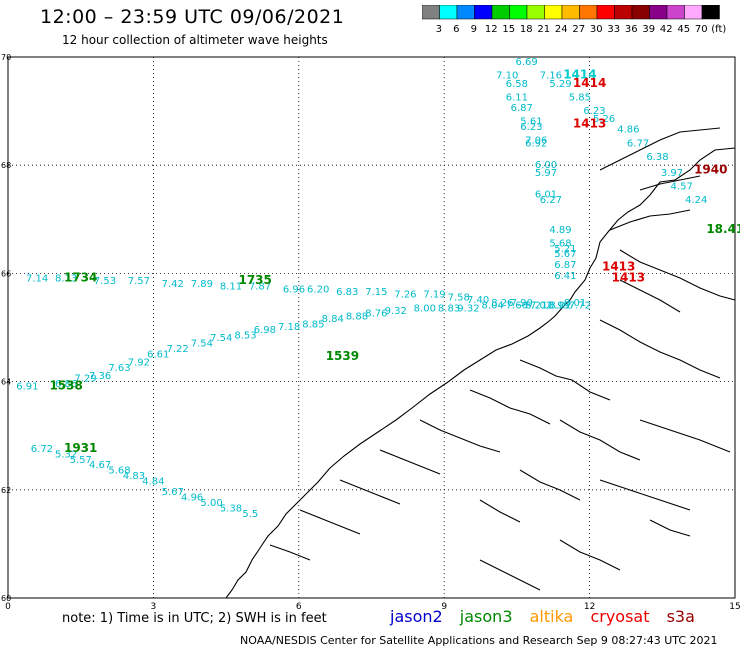 This screenshot has width=740, height=650. What do you see at coordinates (579, 75) in the screenshot?
I see `pass-time-label: 1414` at bounding box center [579, 75].